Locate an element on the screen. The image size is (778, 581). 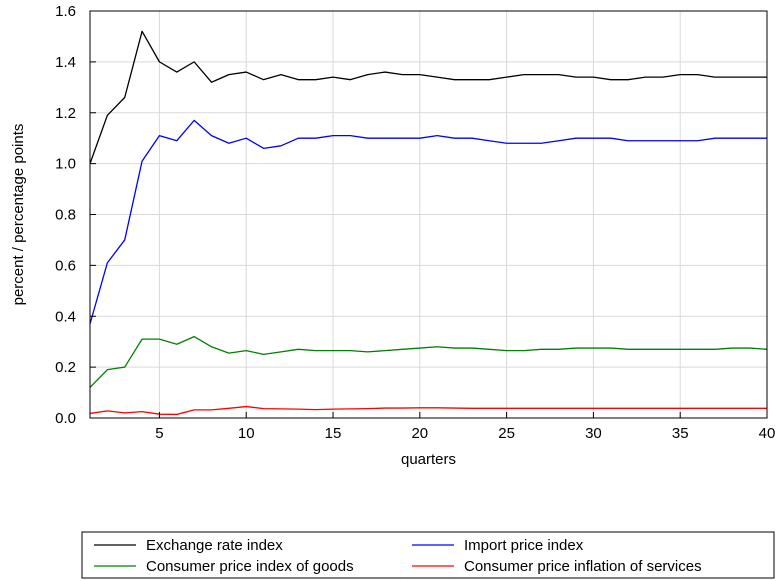
y-tick-label: 0.2 is located at coordinates (65, 367).